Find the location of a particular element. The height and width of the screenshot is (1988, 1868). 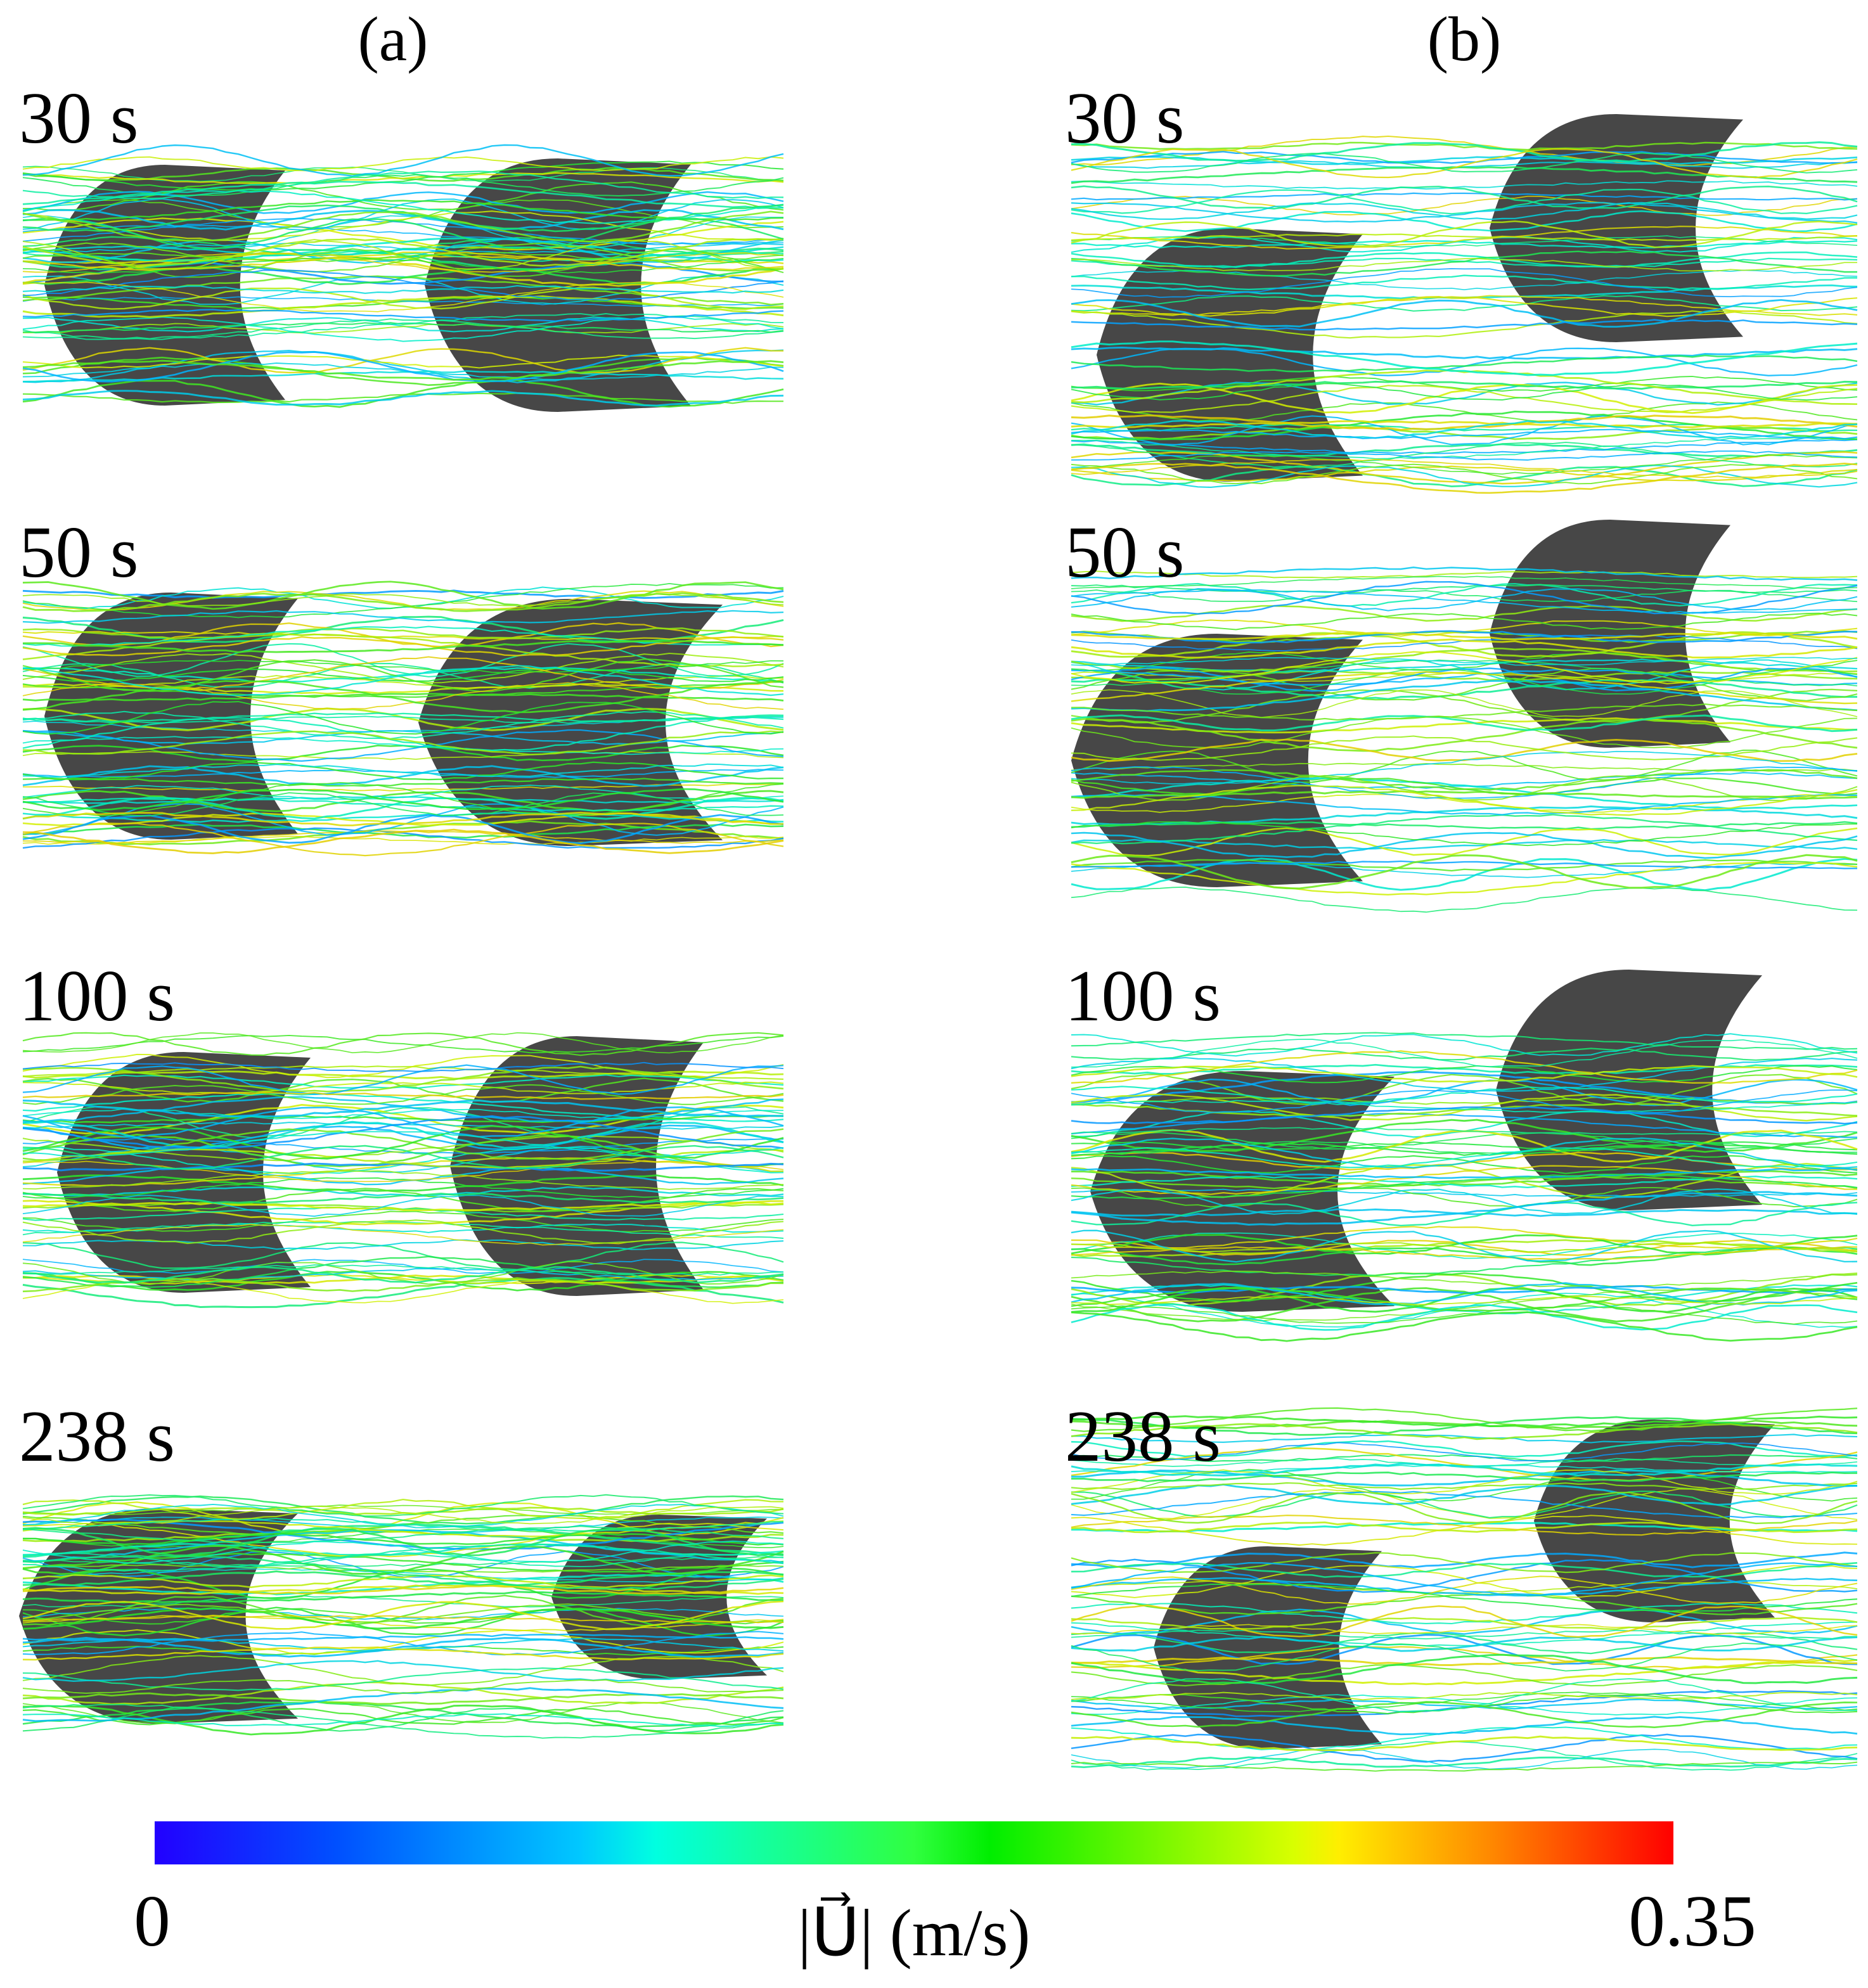

colorbar-max-label: 0.35 is located at coordinates (1692, 1921).